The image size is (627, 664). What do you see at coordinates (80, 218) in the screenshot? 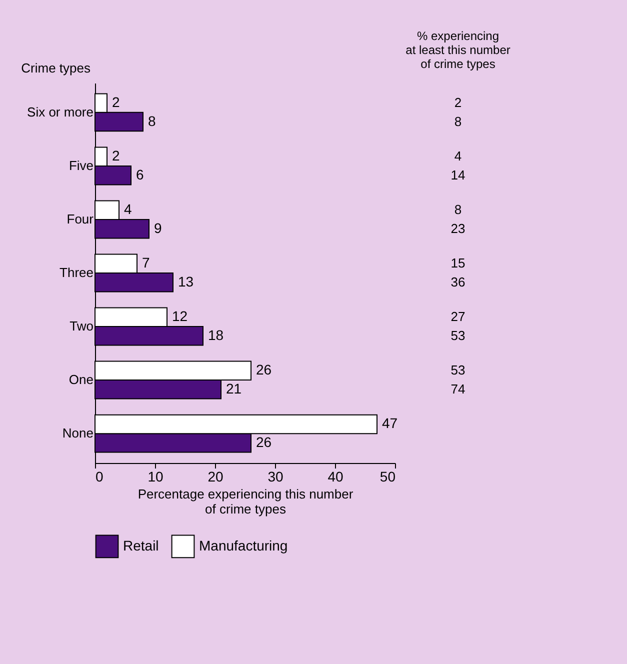
I see `y-tick-label: Four` at bounding box center [80, 218].